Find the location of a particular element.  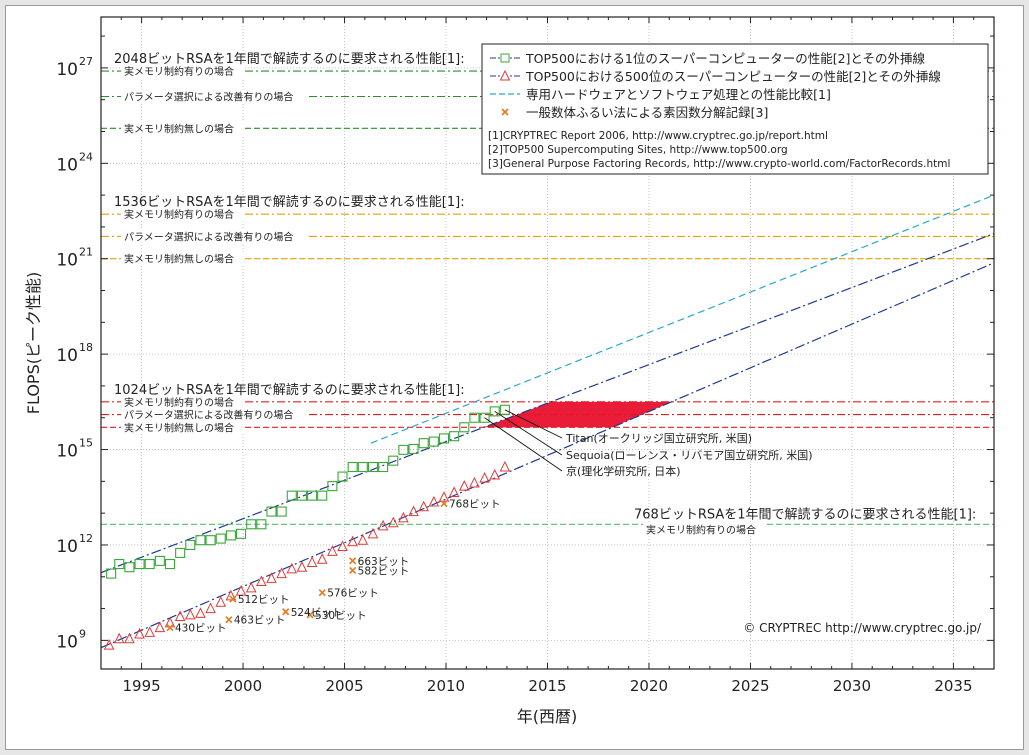

legend-entry-label: TOP500における1位のスーパーコンピューターの性能[2]とその外挿線 is located at coordinates (725, 58).